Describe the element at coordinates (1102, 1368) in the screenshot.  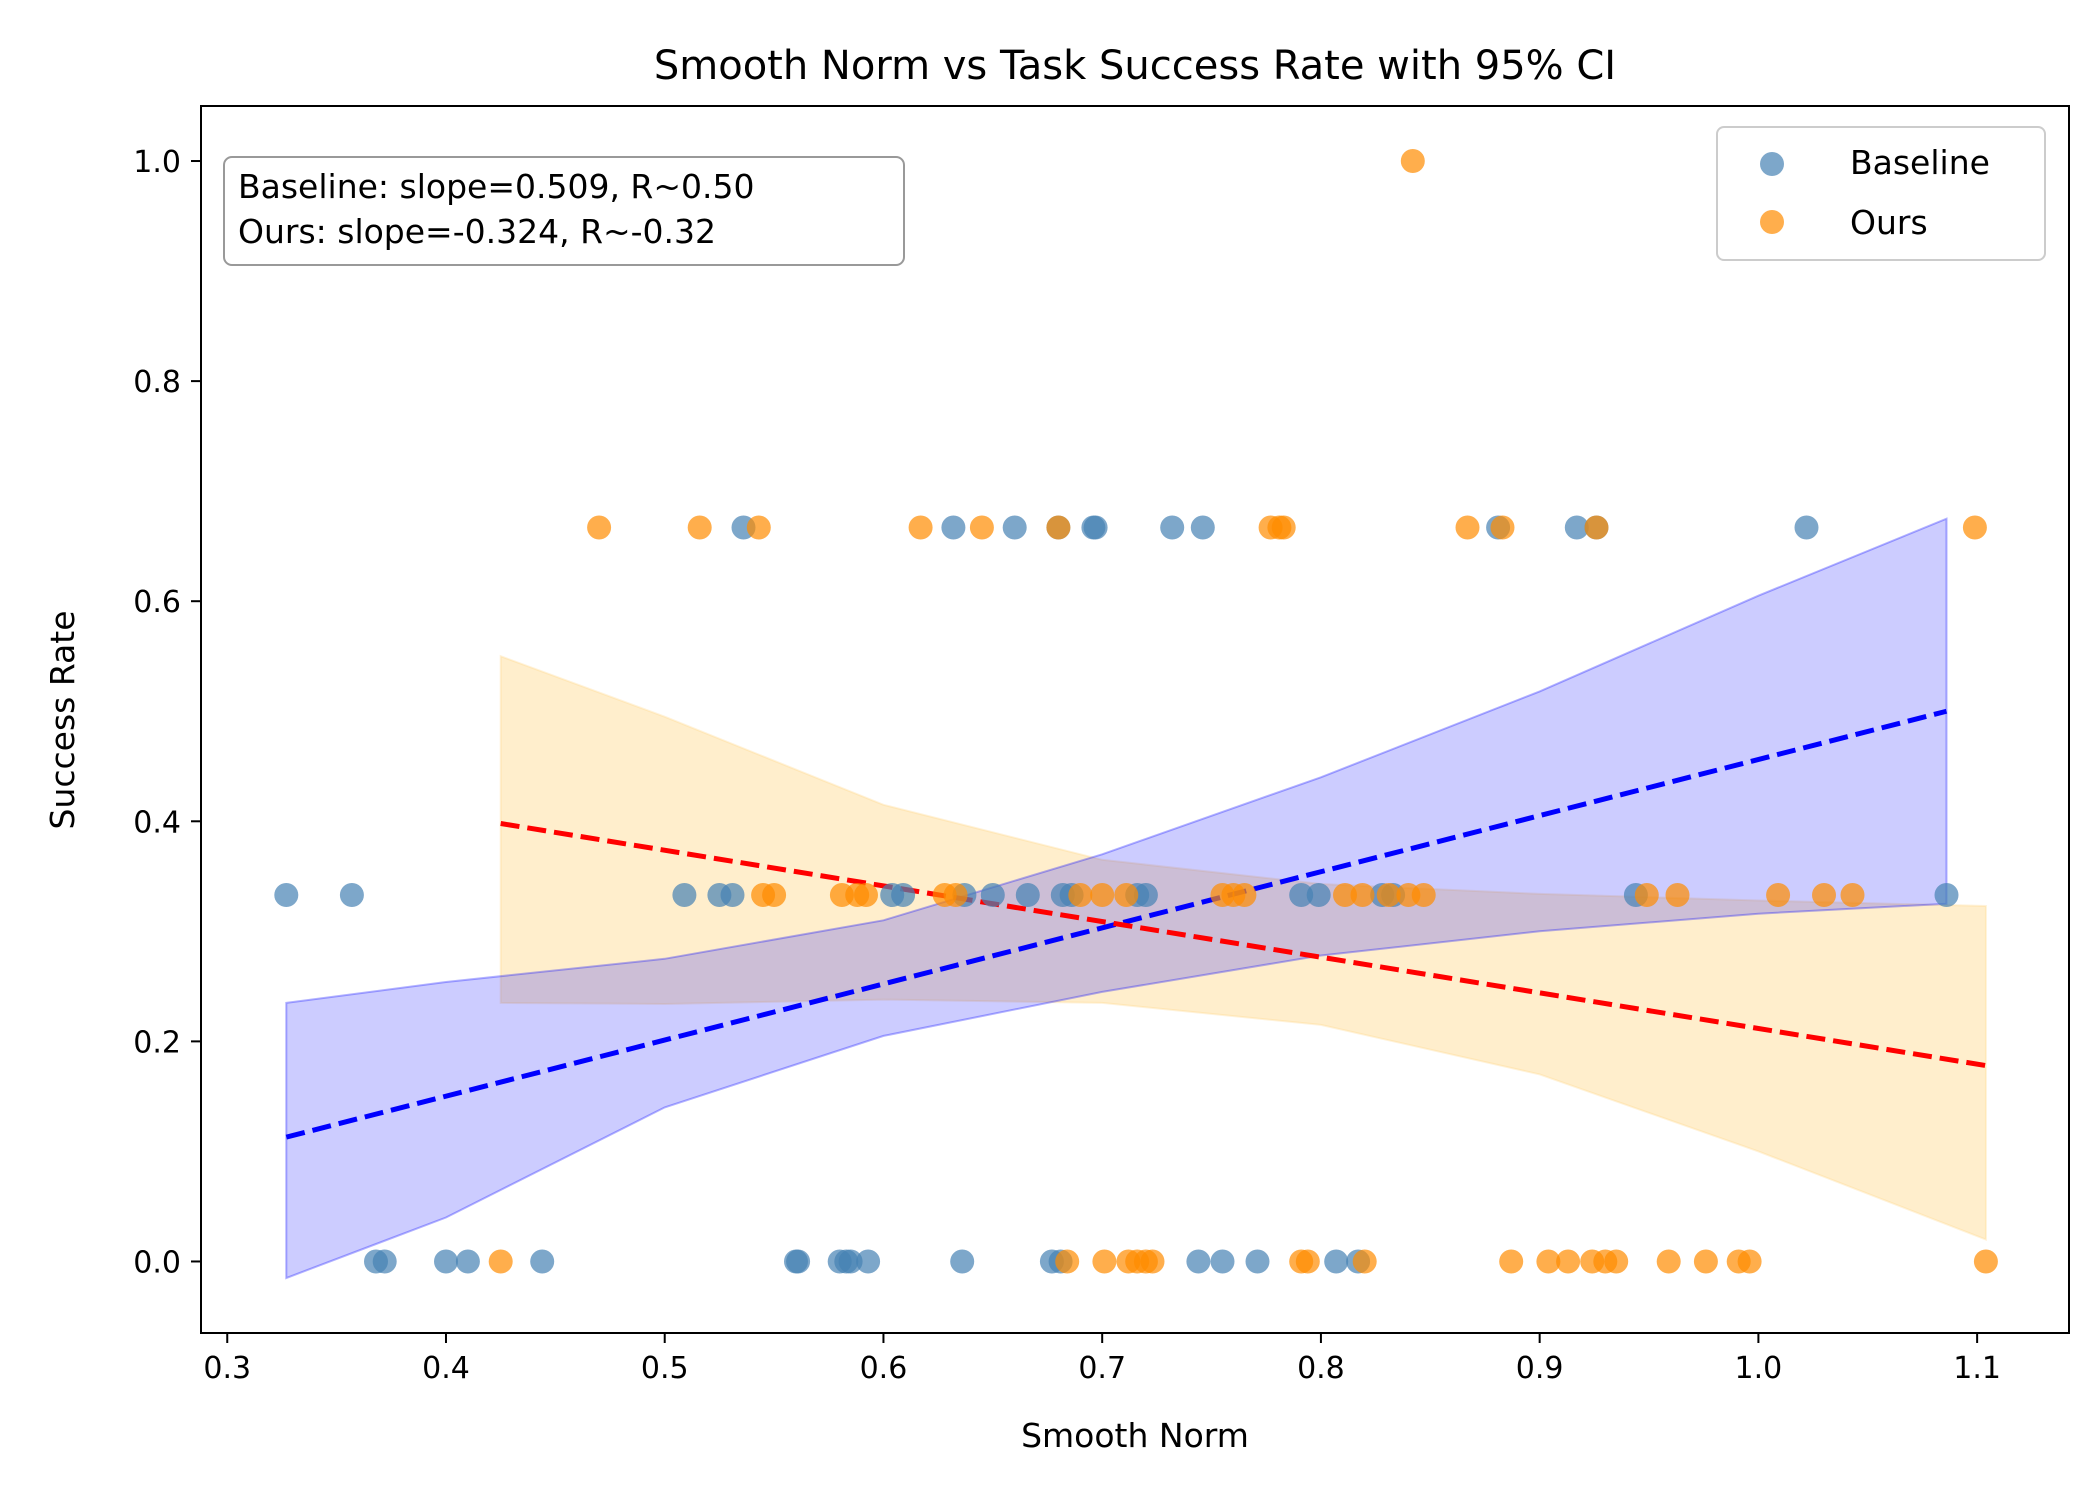
I see `x-tick-label: 0.7` at that location.